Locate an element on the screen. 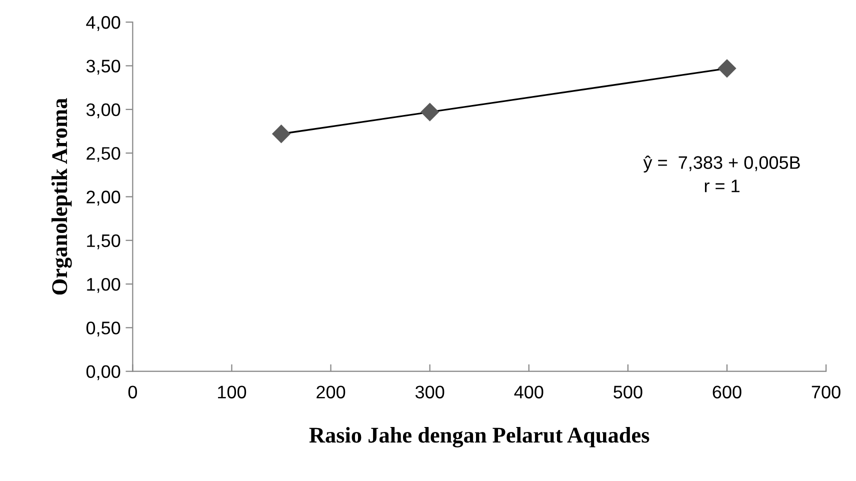 The height and width of the screenshot is (481, 856). y-tick-label: 2,50 is located at coordinates (103, 154).